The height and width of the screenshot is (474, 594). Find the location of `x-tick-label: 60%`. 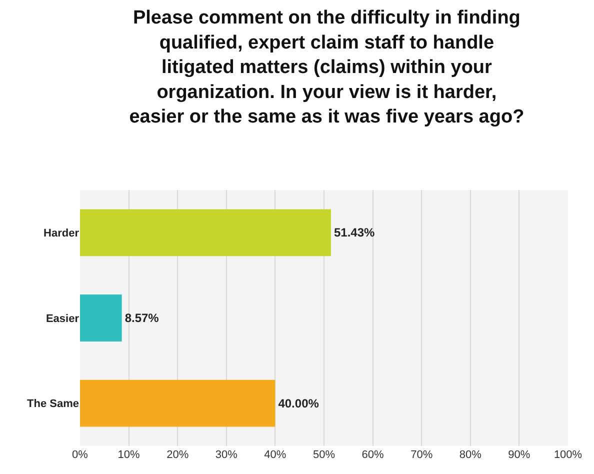

x-tick-label: 60% is located at coordinates (373, 455).